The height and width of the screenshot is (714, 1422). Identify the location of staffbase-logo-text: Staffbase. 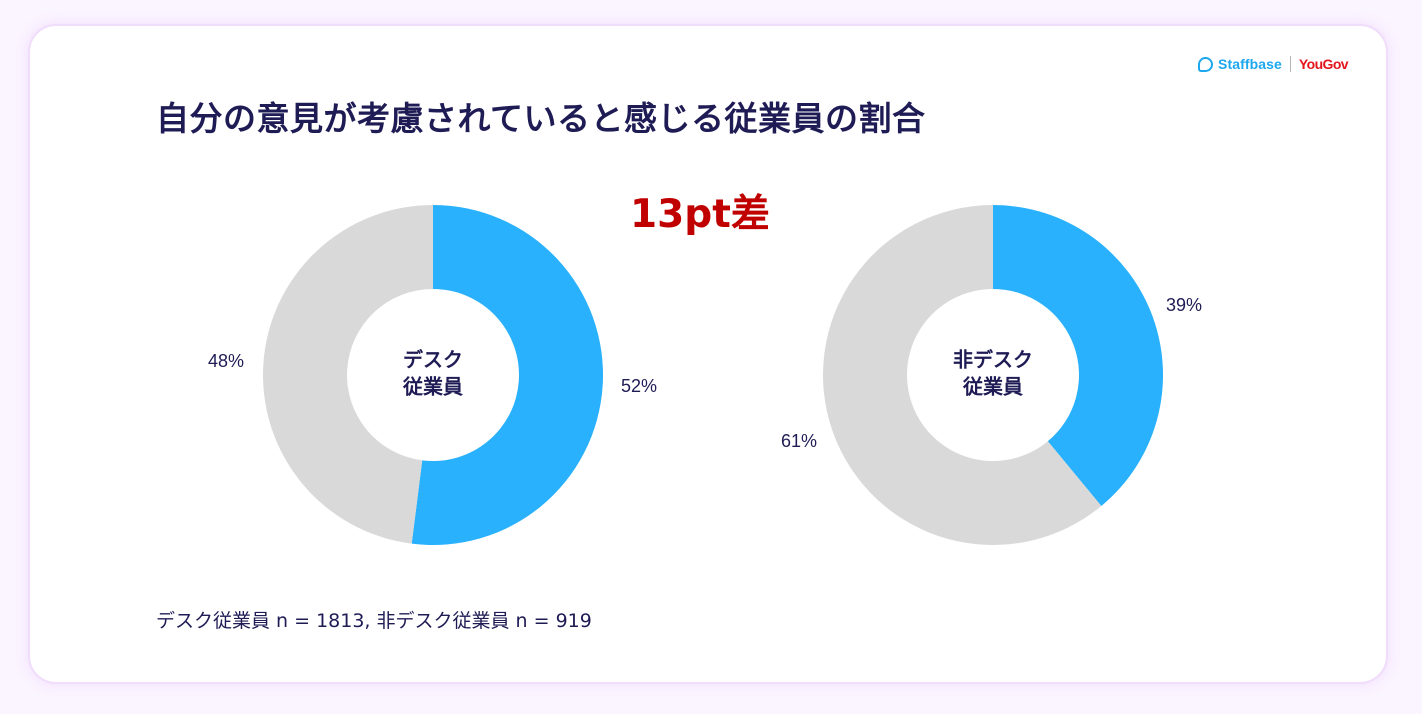
(1250, 64).